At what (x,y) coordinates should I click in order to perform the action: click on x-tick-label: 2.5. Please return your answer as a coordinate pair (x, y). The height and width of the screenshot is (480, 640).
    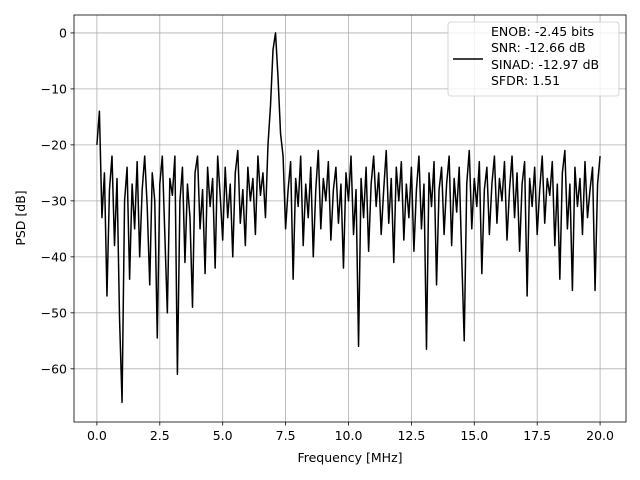
    Looking at the image, I should click on (160, 435).